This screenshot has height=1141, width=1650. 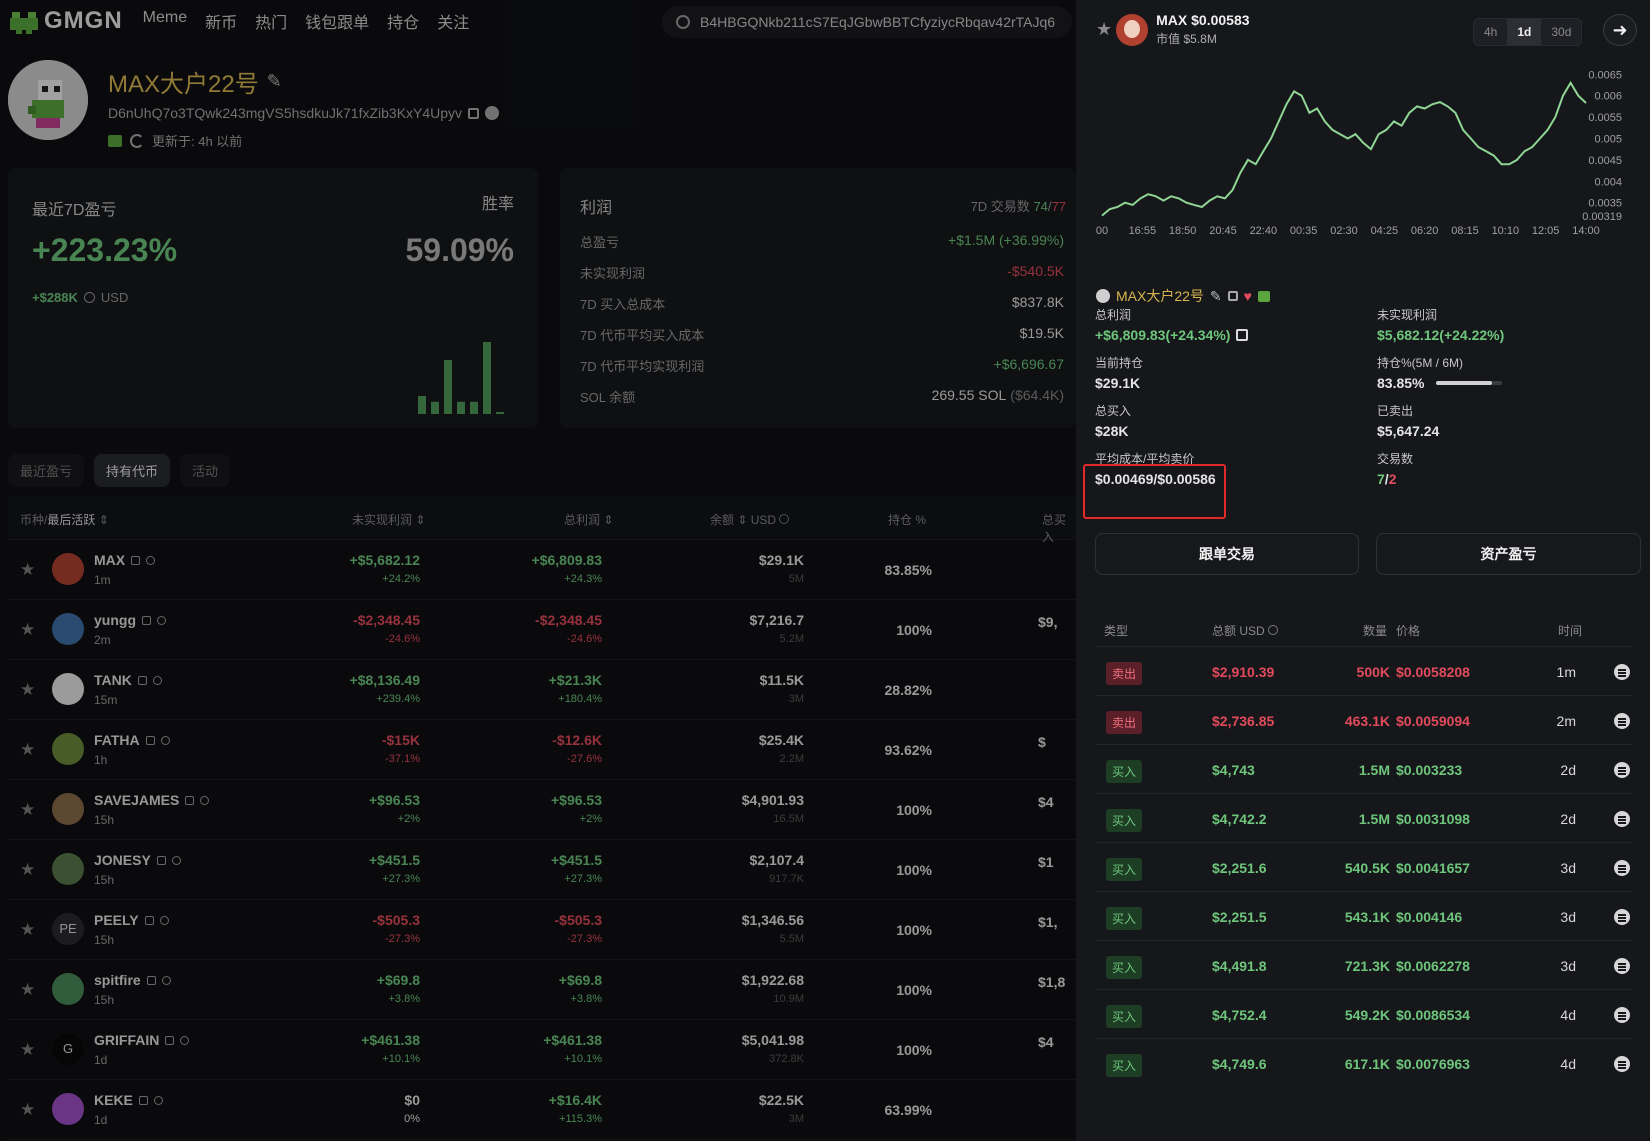 I want to click on trade-row: 卖出 $2,910.39 500K $0.0058208 1m, so click(x=1364, y=670).